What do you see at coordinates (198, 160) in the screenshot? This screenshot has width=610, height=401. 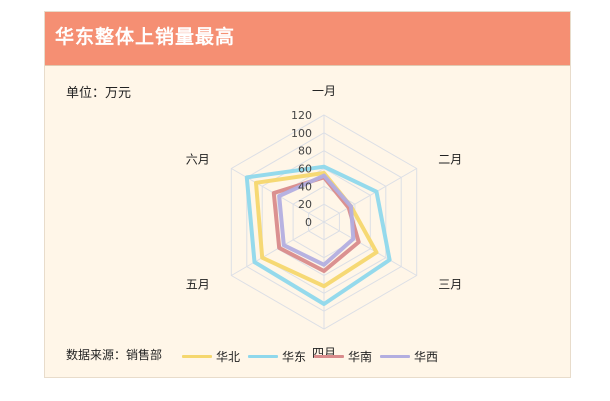 I see `category-label: 六月` at bounding box center [198, 160].